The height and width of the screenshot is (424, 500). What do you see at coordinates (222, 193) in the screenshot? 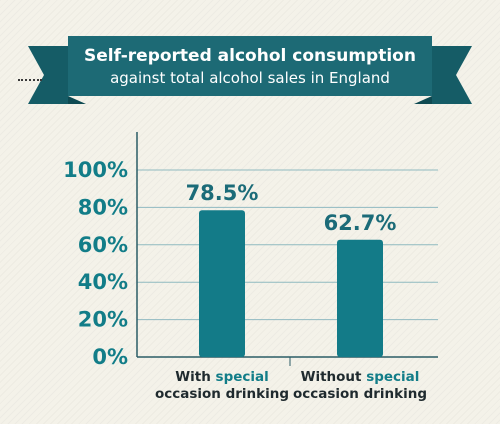
I see `data-label: 78.5%` at bounding box center [222, 193].